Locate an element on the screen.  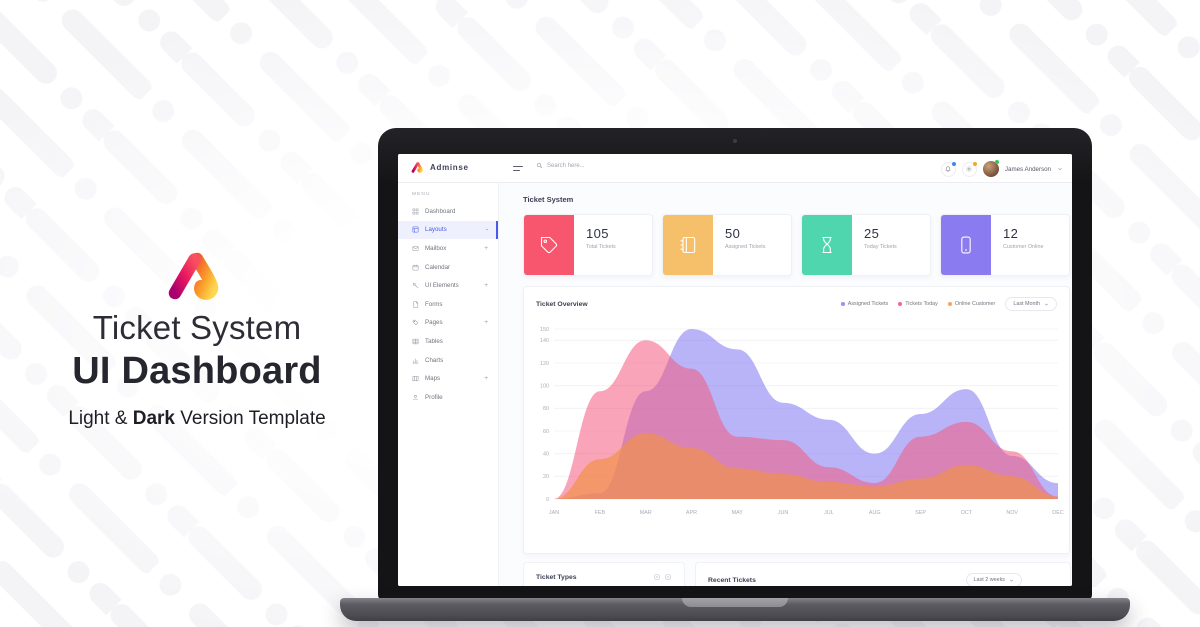
stat-label: Assigned Tickets is located at coordinates (745, 247).